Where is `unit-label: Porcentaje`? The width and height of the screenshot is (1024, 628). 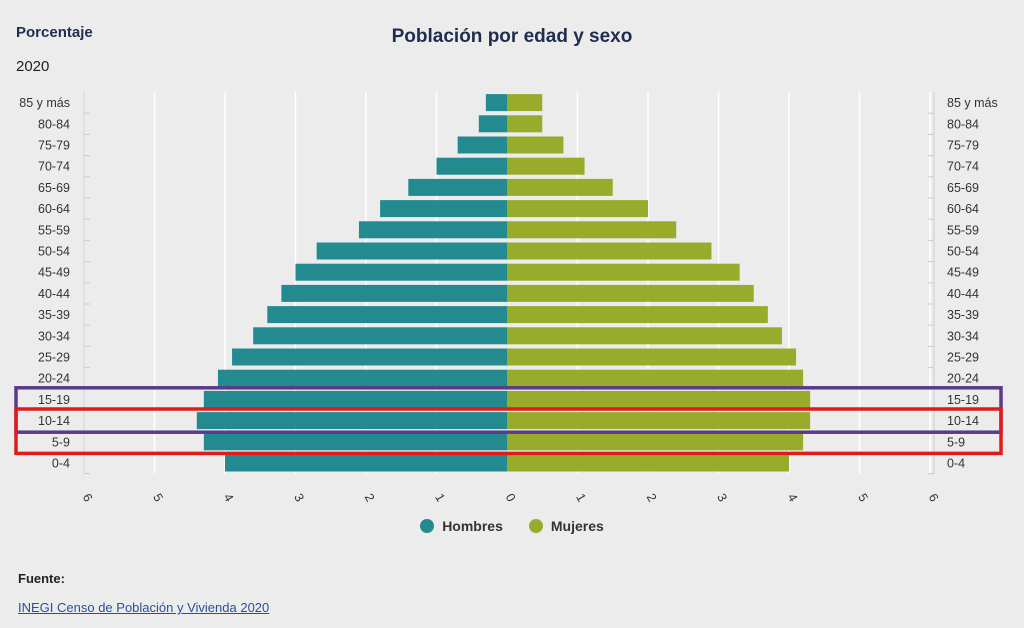
unit-label: Porcentaje is located at coordinates (54, 32).